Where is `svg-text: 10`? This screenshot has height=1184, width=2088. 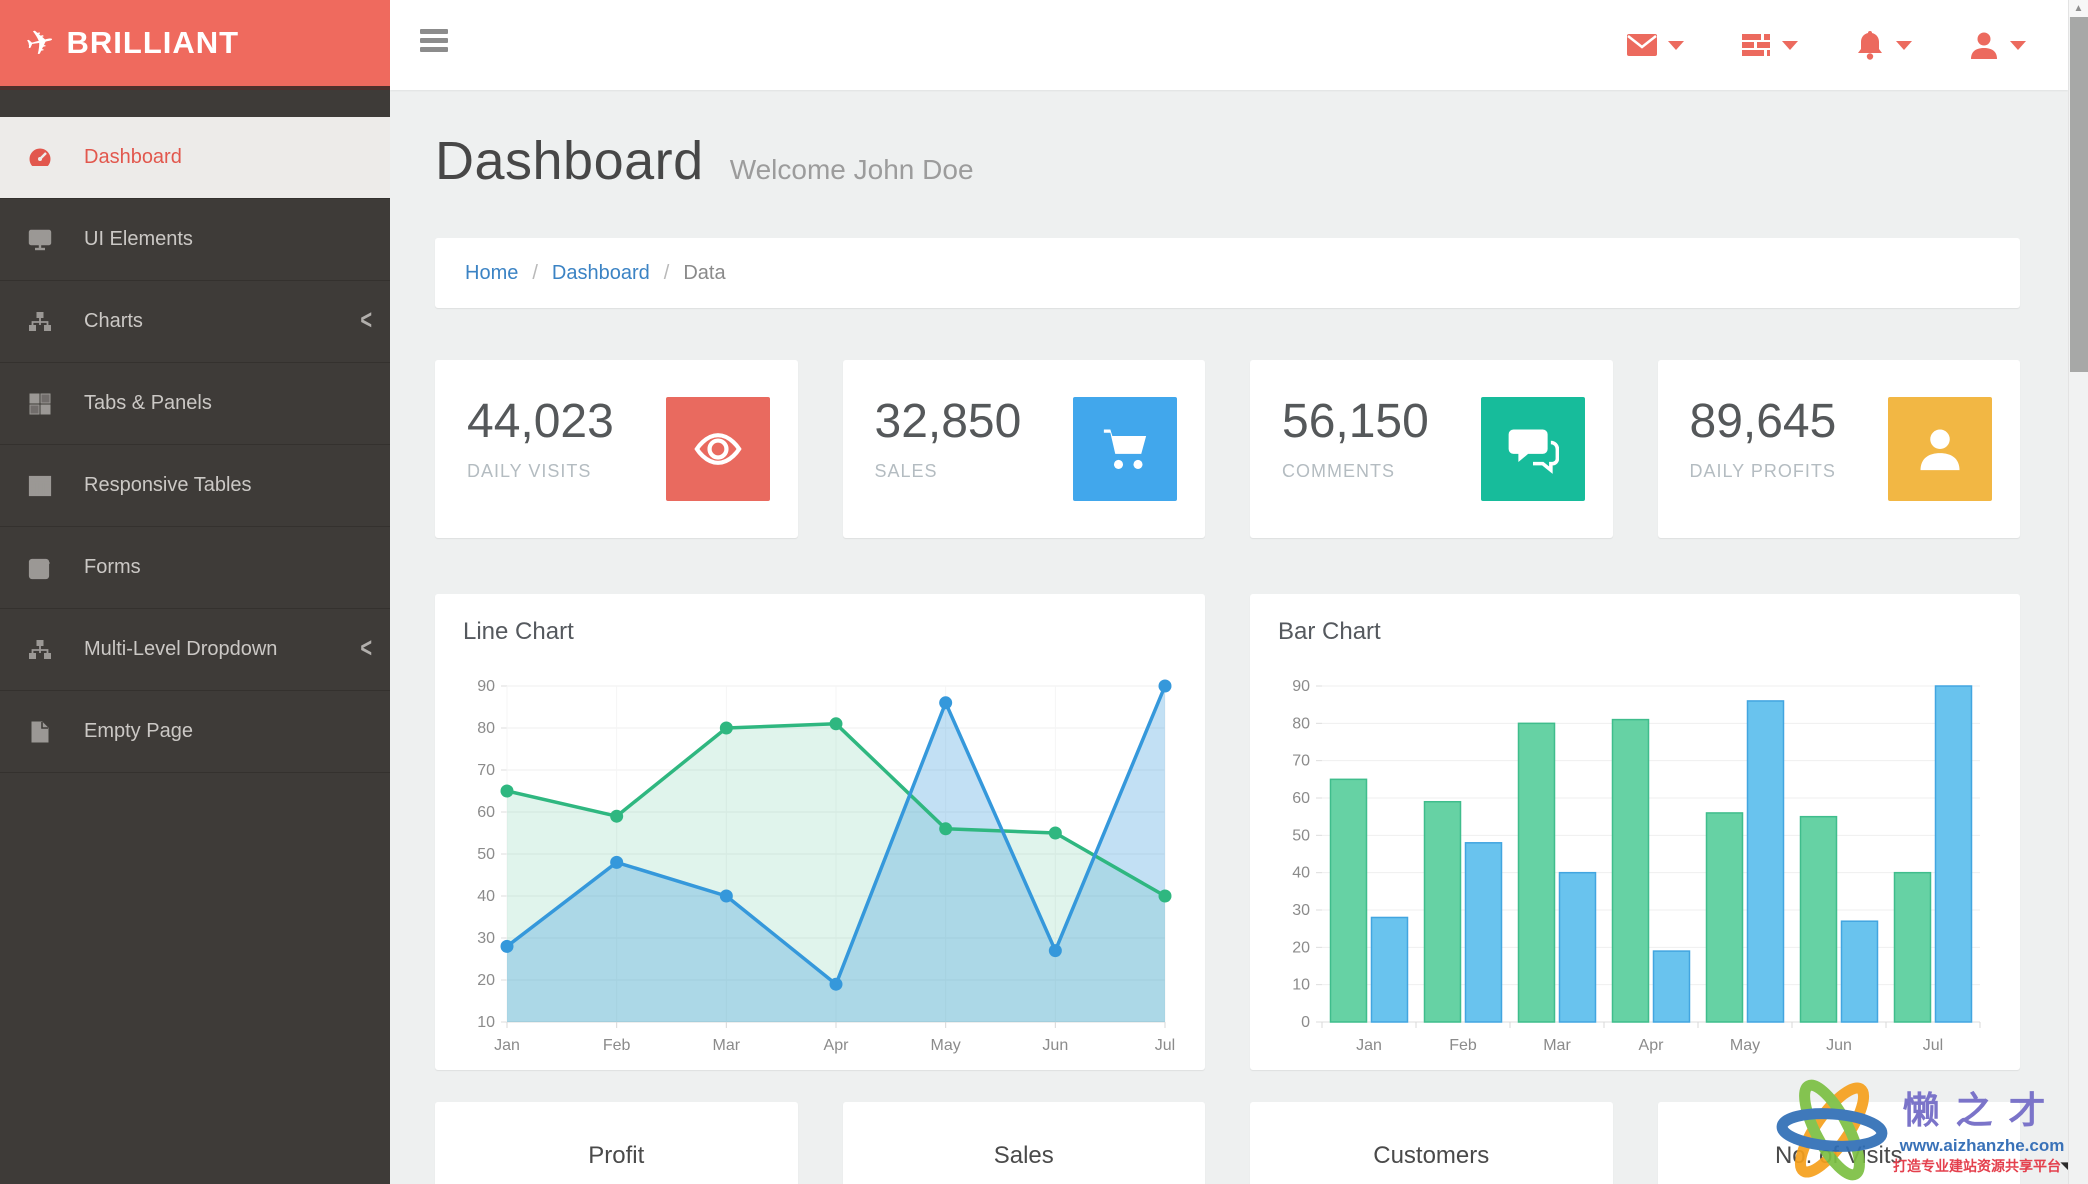
svg-text: 10 is located at coordinates (1301, 985).